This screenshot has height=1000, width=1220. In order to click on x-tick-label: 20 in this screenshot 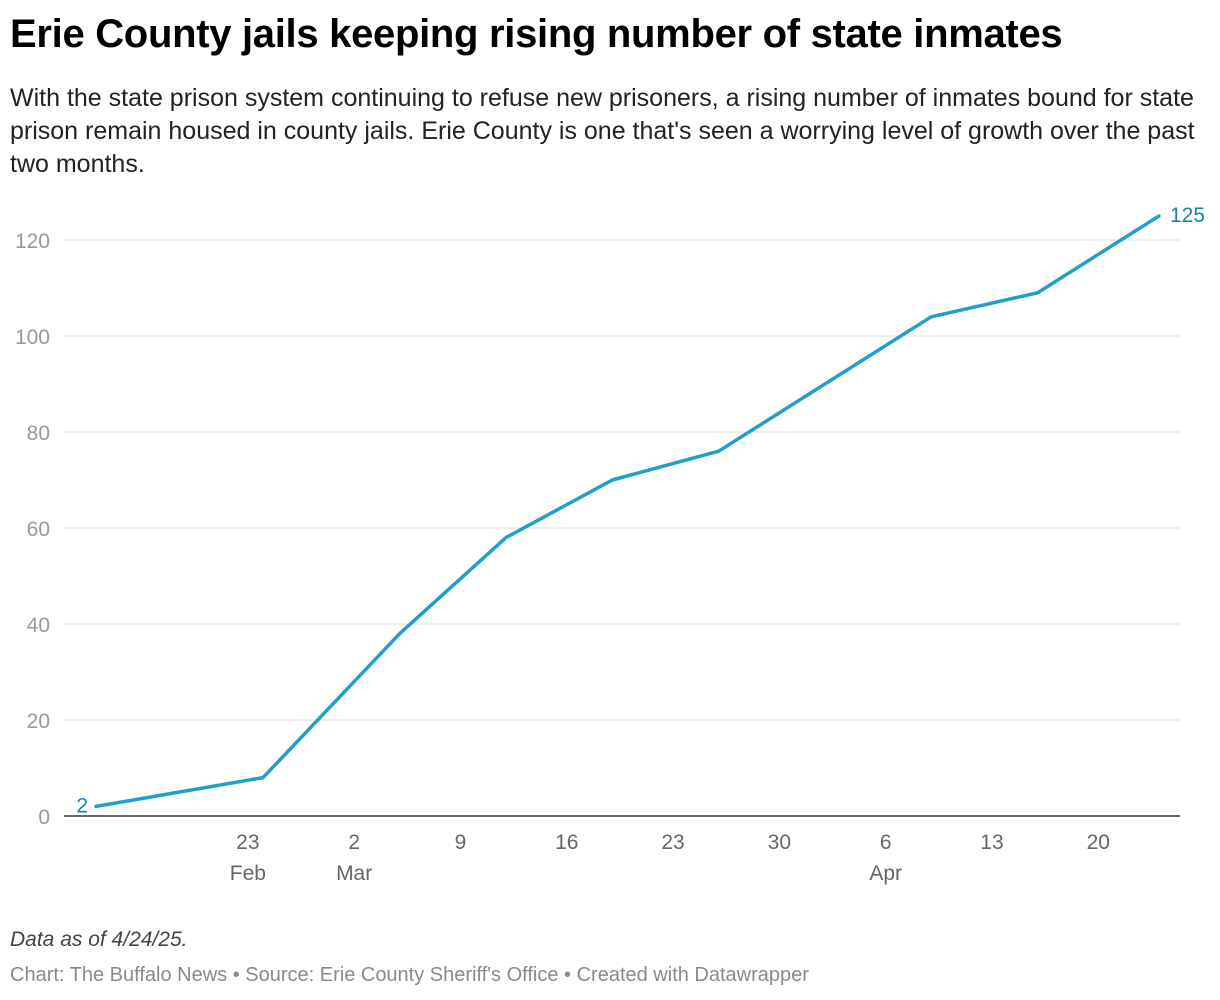, I will do `click(1098, 842)`.